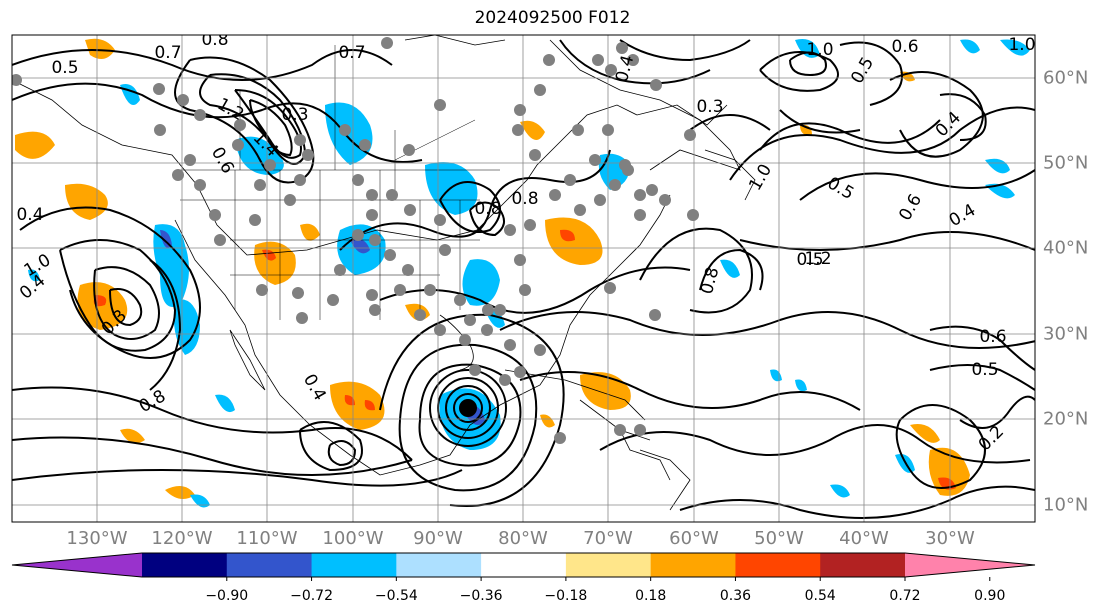 This screenshot has width=1105, height=615. I want to click on lon-tick-label: 80°W, so click(523, 538).